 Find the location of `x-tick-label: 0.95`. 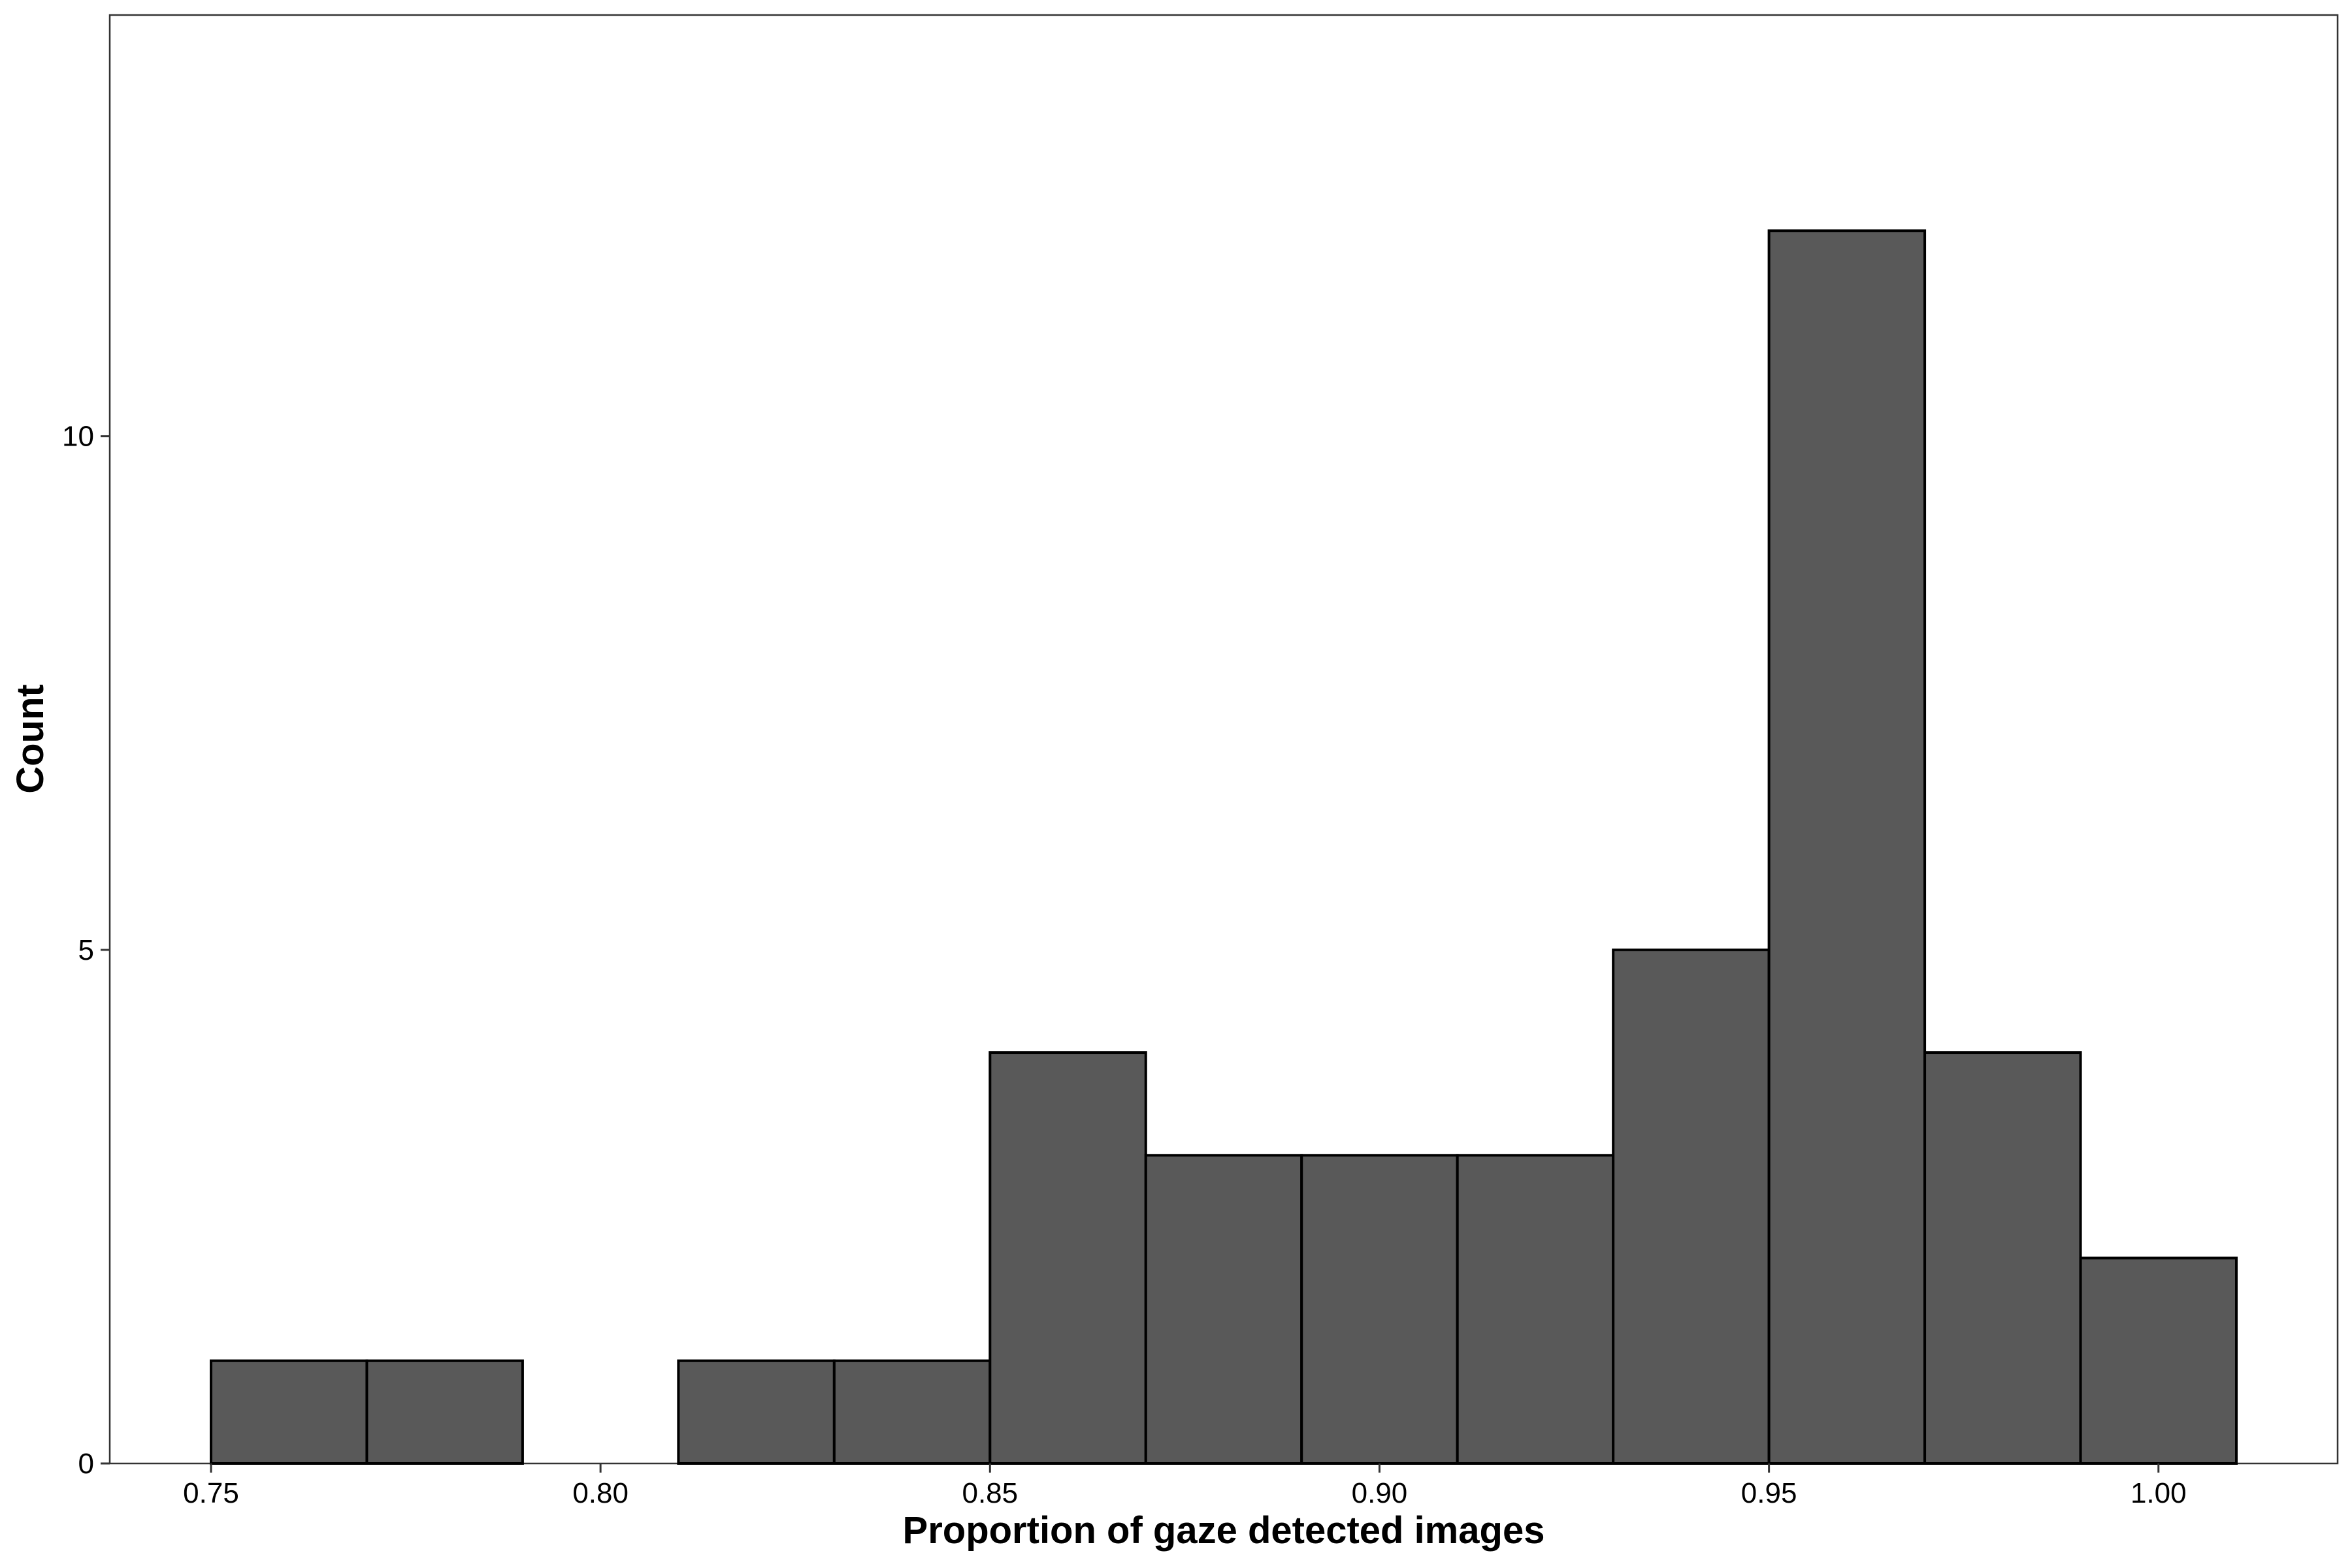

x-tick-label: 0.95 is located at coordinates (1769, 1493).